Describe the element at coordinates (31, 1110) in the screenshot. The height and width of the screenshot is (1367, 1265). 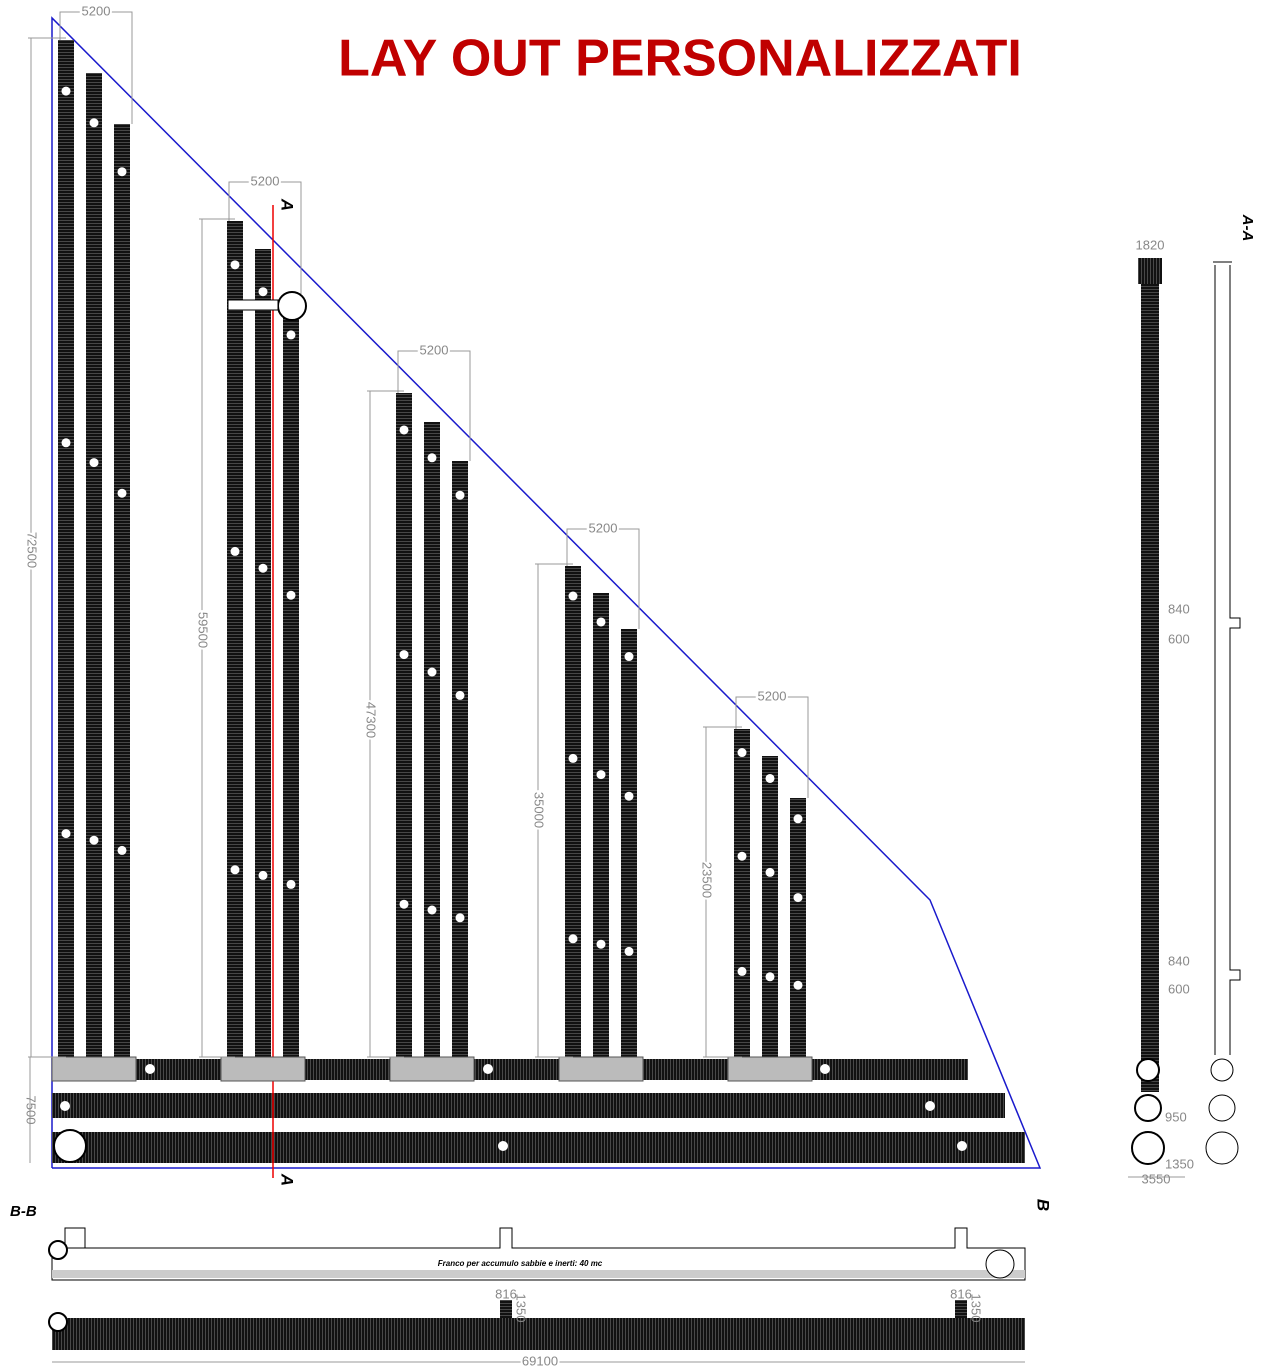
I see `dimension-label: 7500` at that location.